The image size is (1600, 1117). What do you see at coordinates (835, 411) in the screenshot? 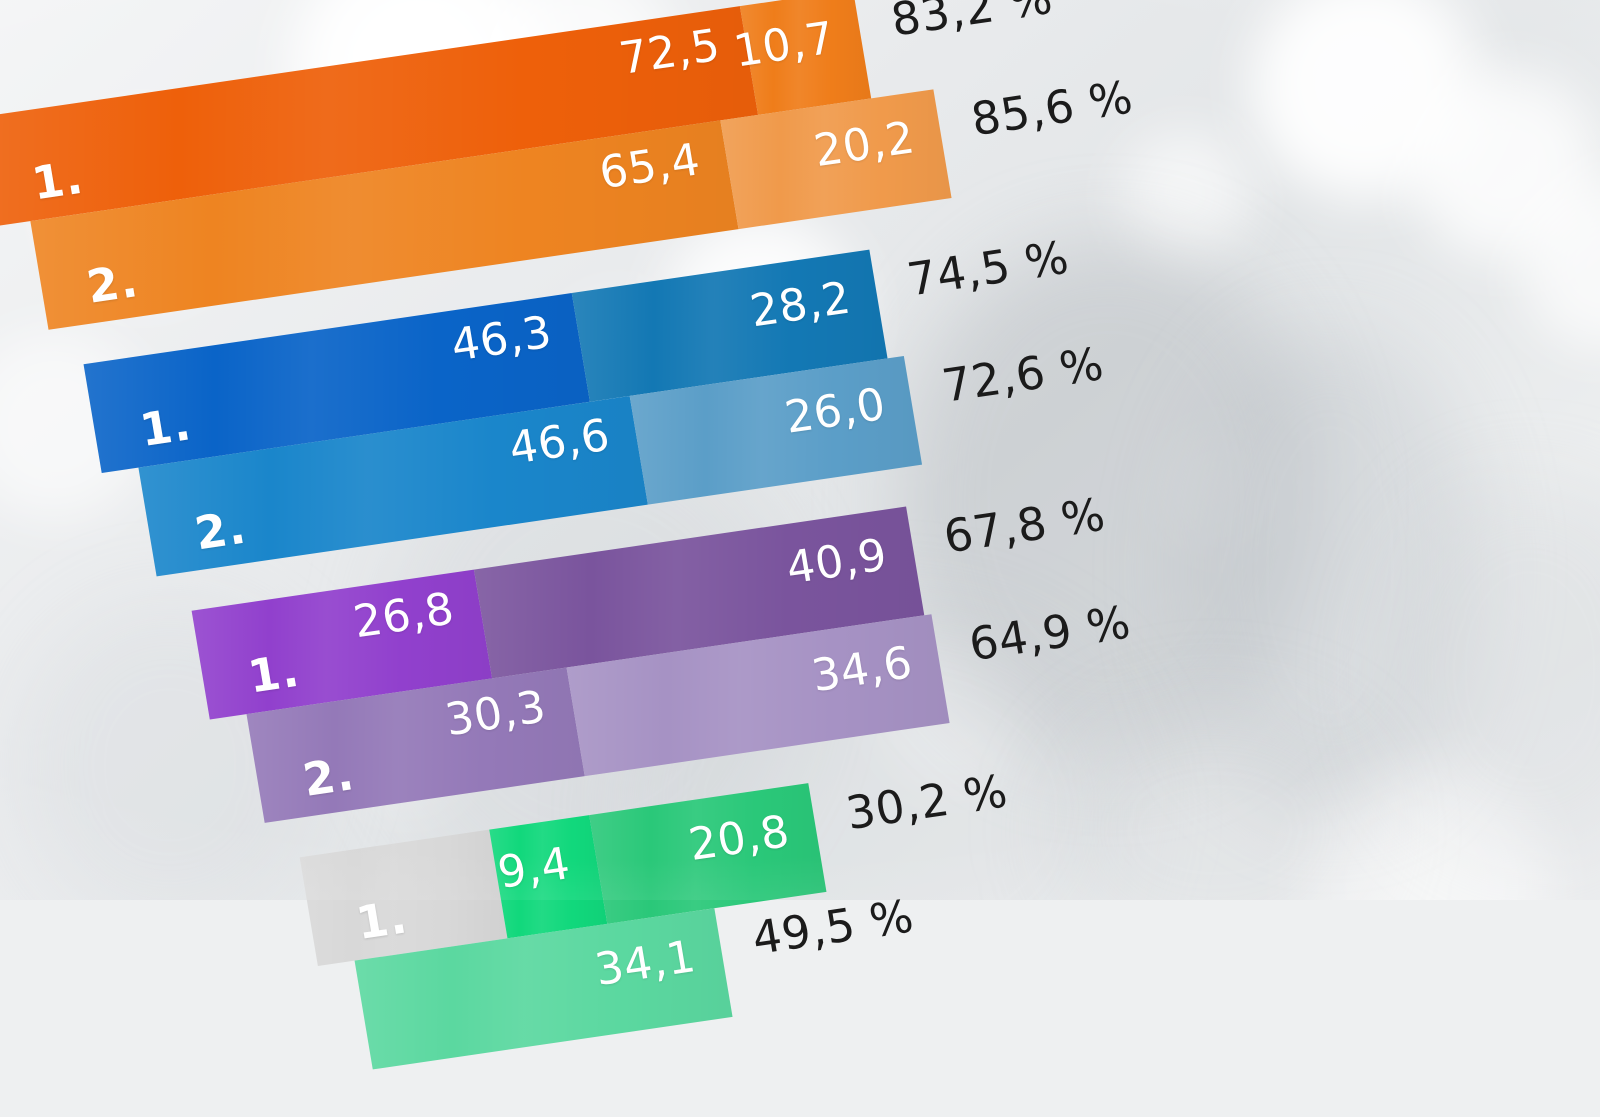
I see `segment-value-label: 26,0` at bounding box center [835, 411].